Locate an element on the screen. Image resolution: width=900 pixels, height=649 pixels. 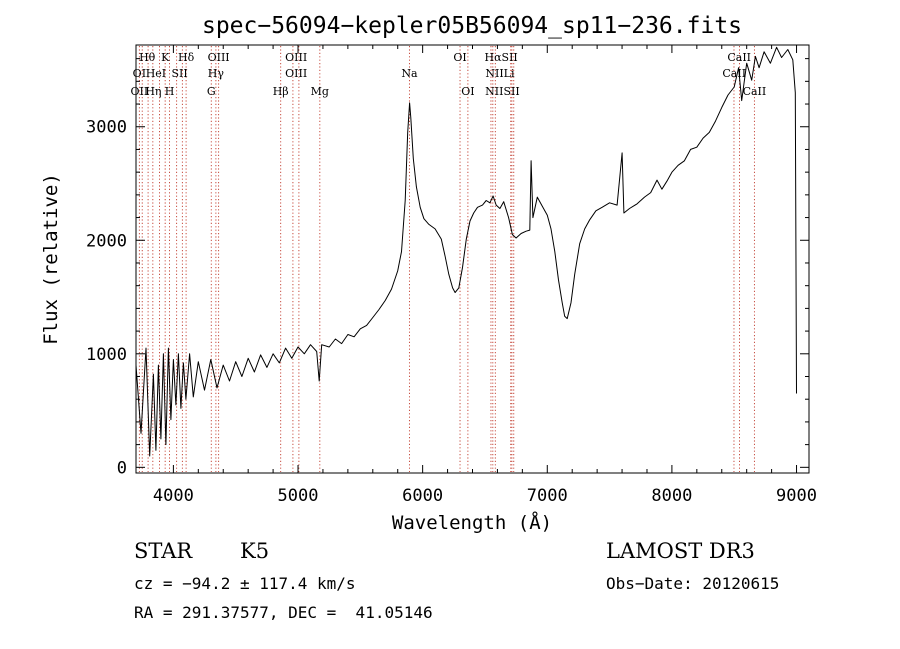
line-label-6: HαSII is located at coordinates (501, 57).